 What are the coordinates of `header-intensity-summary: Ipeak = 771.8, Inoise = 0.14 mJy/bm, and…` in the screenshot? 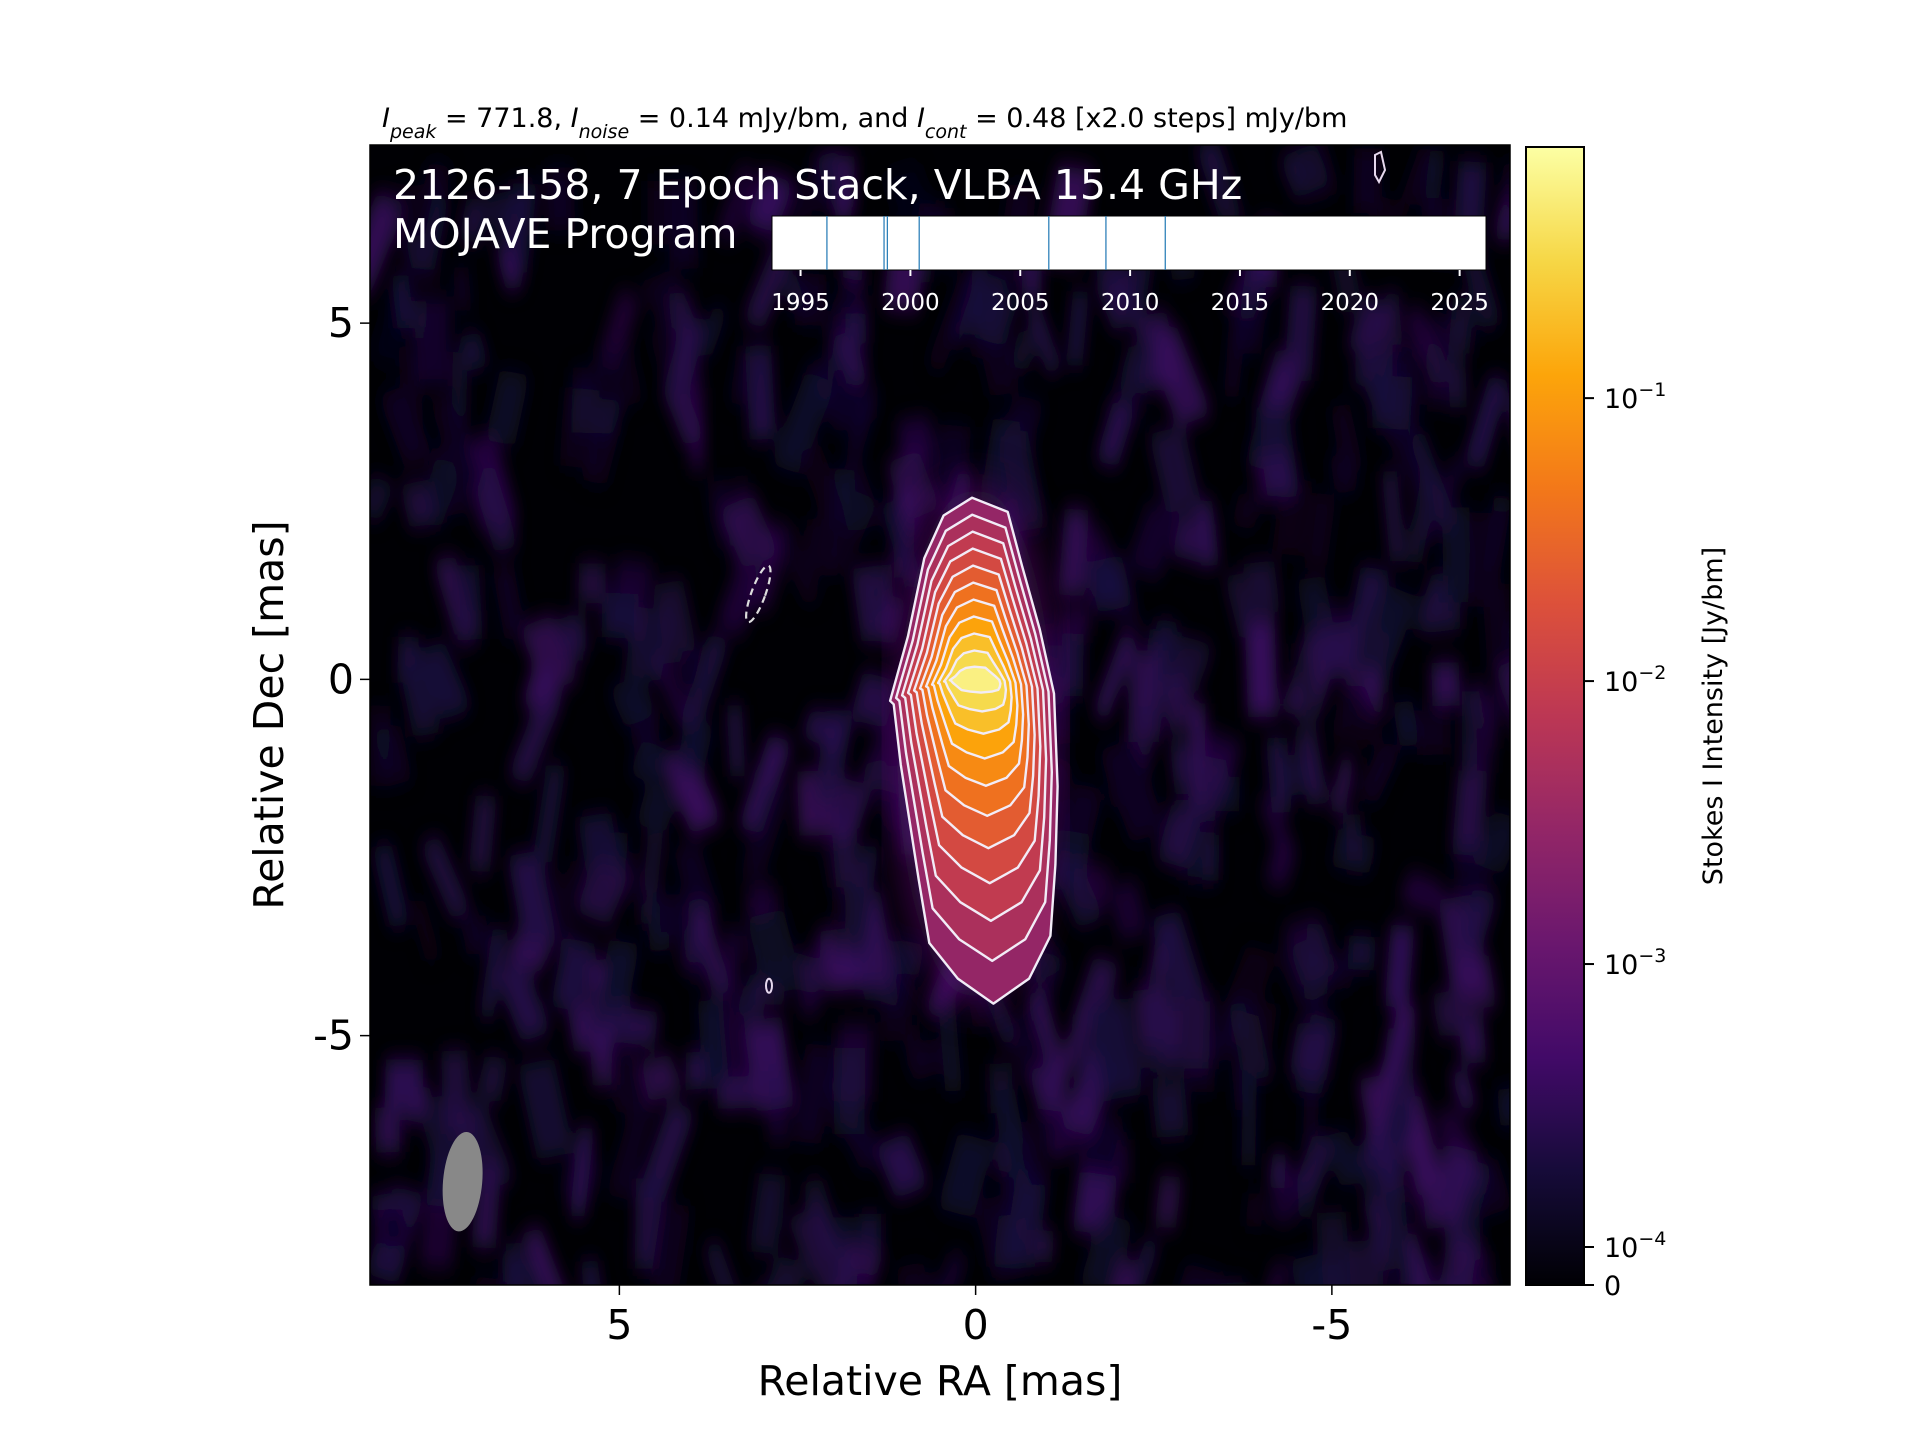 It's located at (864, 123).